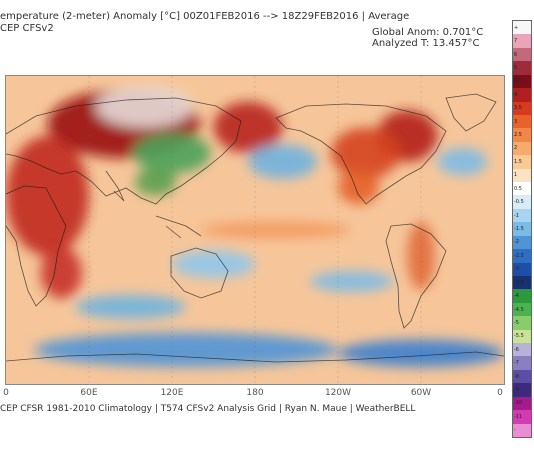  Describe the element at coordinates (516, 215) in the screenshot. I see `color-scale-label: -1` at that location.